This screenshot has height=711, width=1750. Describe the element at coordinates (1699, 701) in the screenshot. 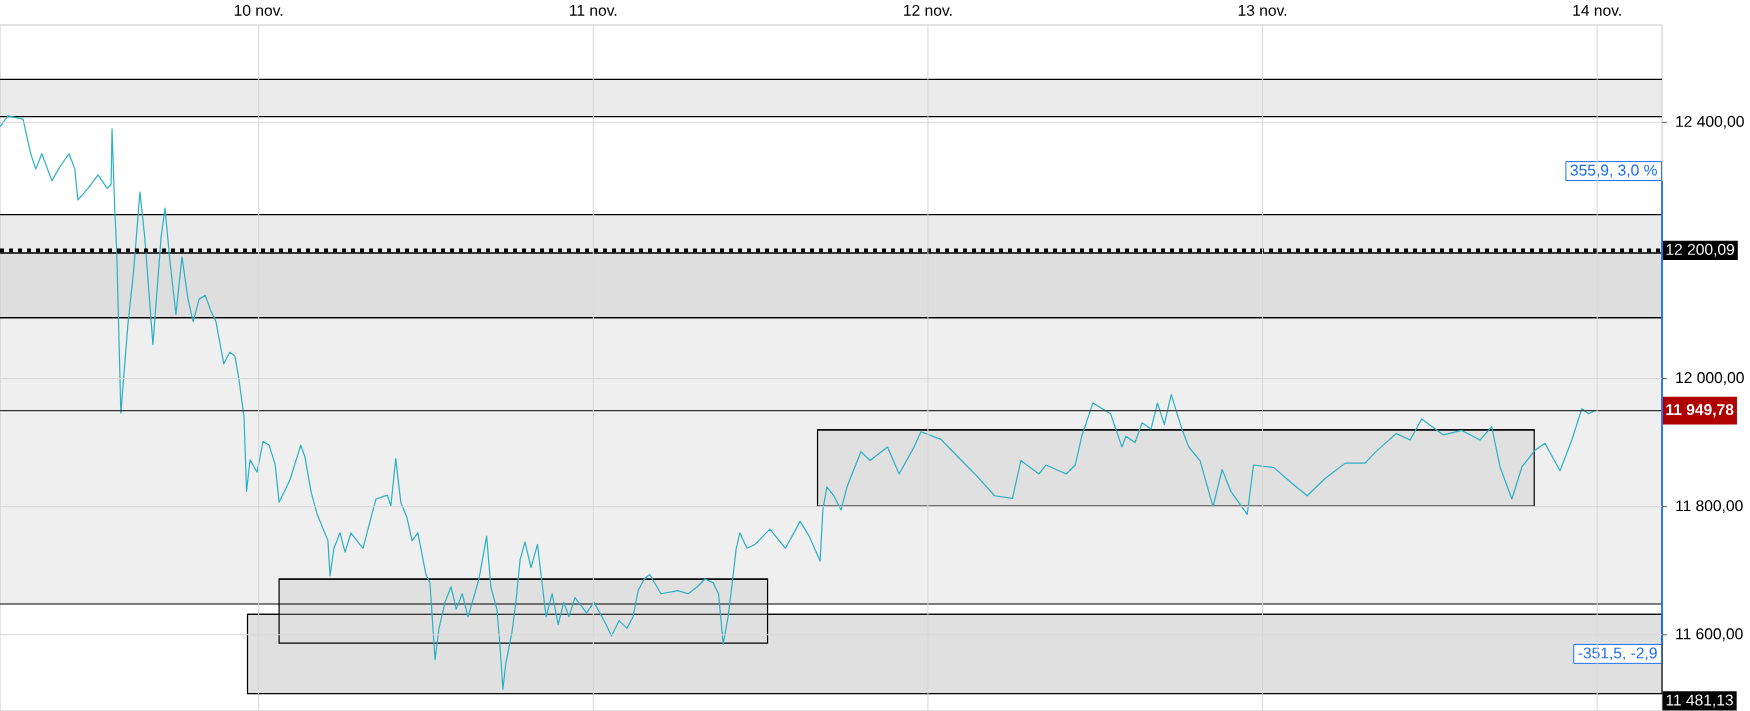

I see `text: 11 481,13` at that location.